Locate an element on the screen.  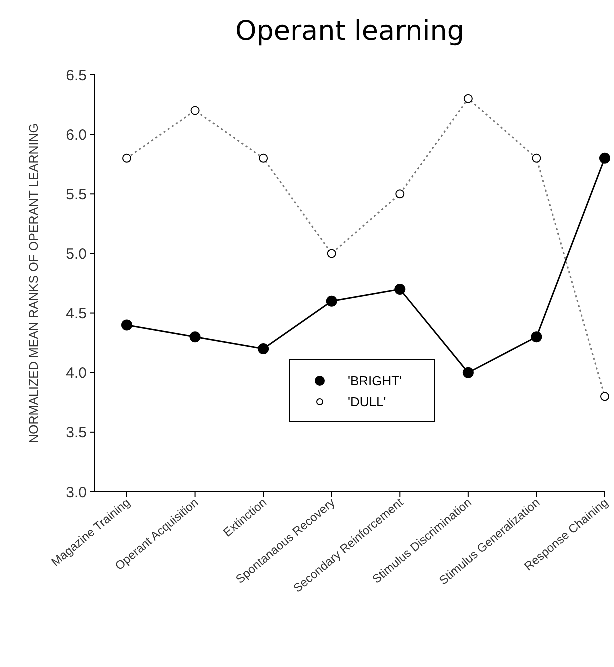
y-tick-label: 3.5 is located at coordinates (76, 433).